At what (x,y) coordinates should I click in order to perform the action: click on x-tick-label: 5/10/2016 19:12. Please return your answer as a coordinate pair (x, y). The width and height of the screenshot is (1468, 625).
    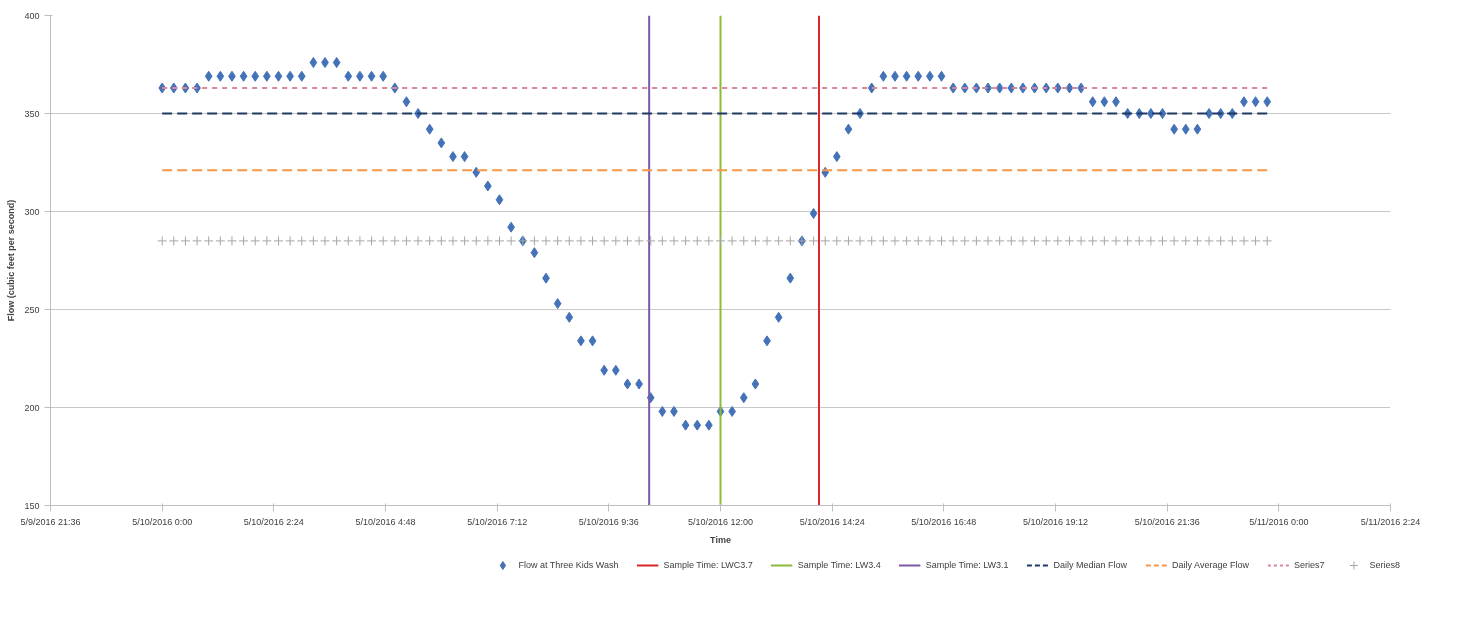
    Looking at the image, I should click on (1055, 521).